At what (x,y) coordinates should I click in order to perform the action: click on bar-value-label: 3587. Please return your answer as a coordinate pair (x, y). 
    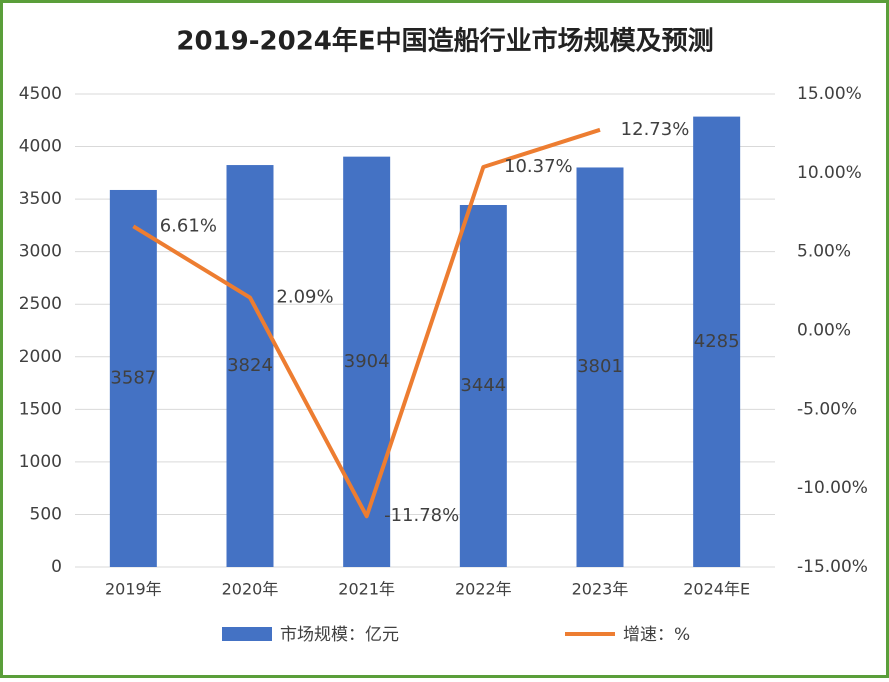
    Looking at the image, I should click on (133, 377).